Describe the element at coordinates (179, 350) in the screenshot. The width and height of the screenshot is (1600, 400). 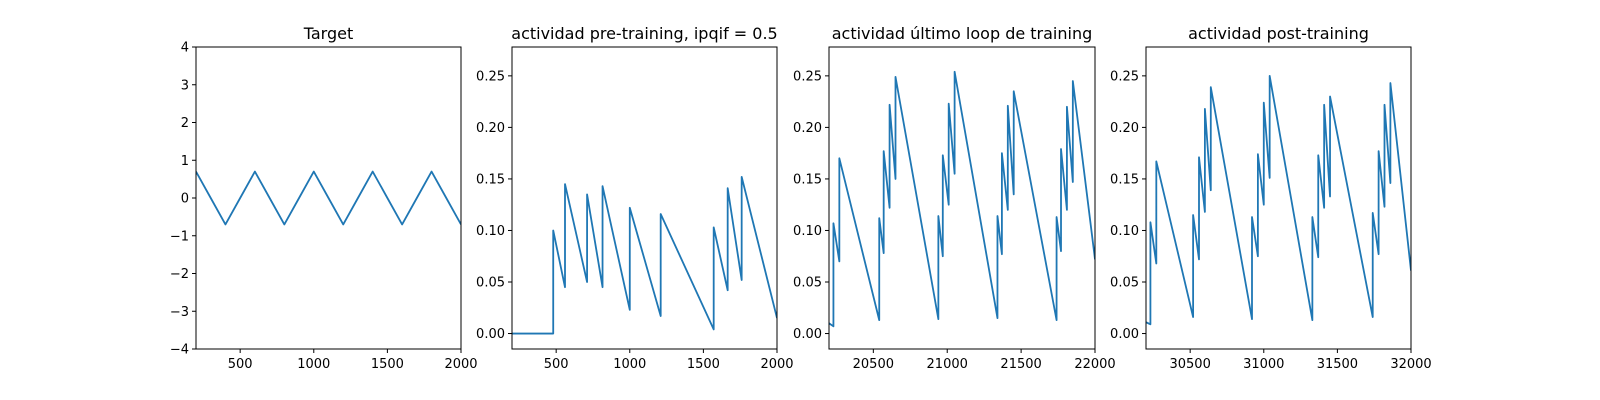
I see `y-tick-label: −4` at that location.